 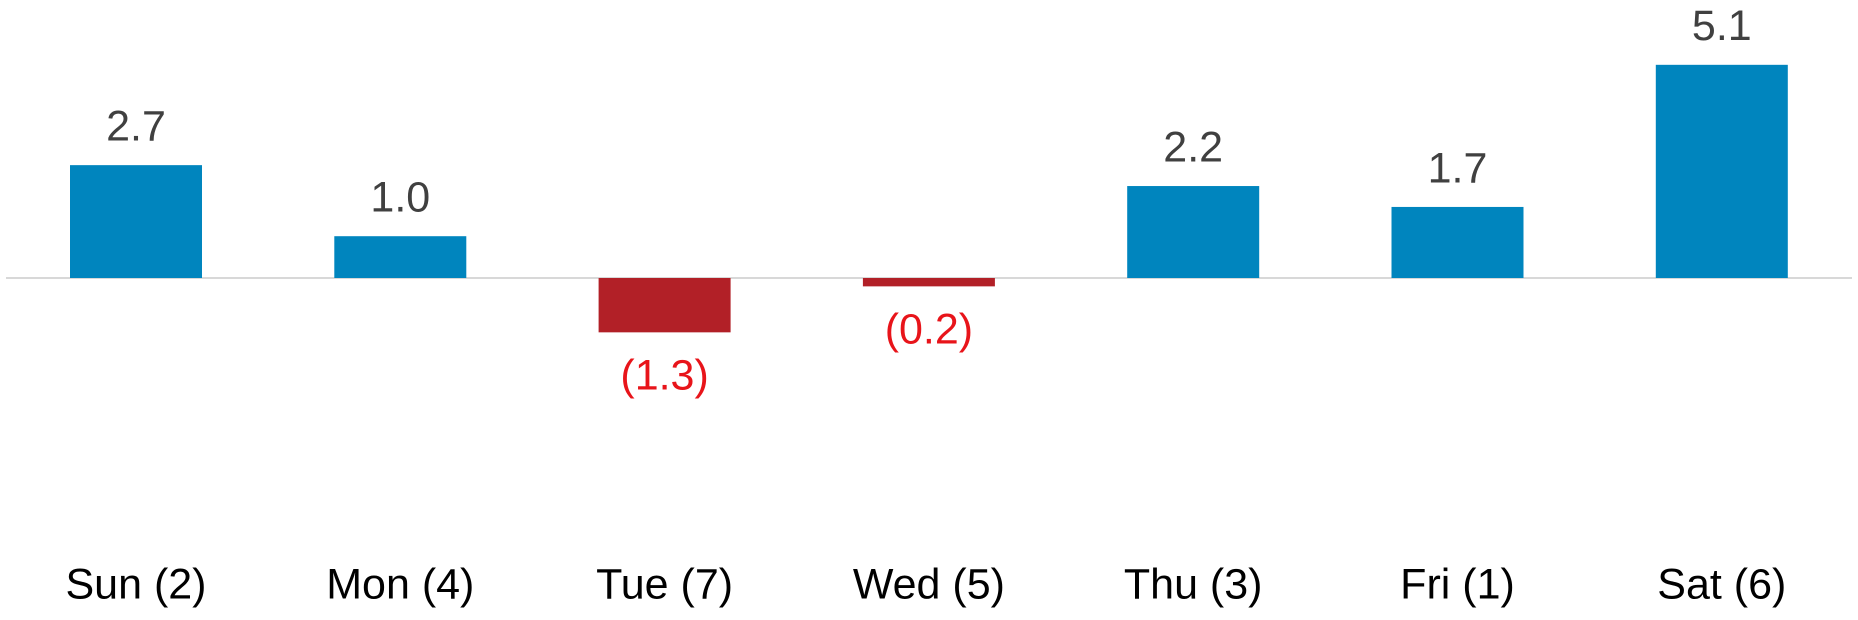 What do you see at coordinates (1458, 168) in the screenshot?
I see `value-label: 1.7` at bounding box center [1458, 168].